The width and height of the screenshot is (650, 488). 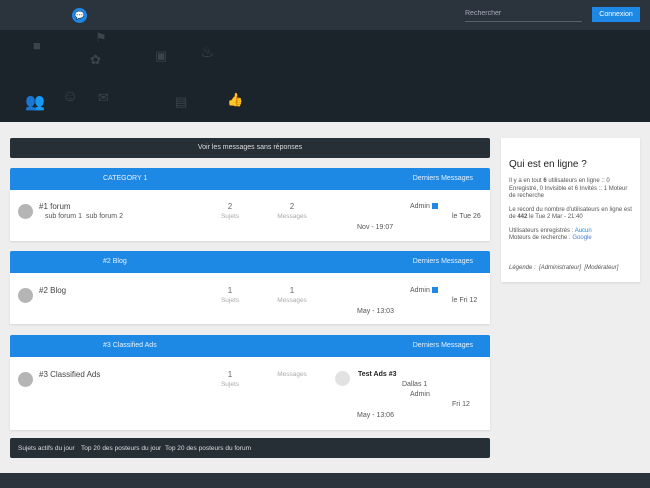 I want to click on category-title: #2 Blog, so click(x=115, y=261).